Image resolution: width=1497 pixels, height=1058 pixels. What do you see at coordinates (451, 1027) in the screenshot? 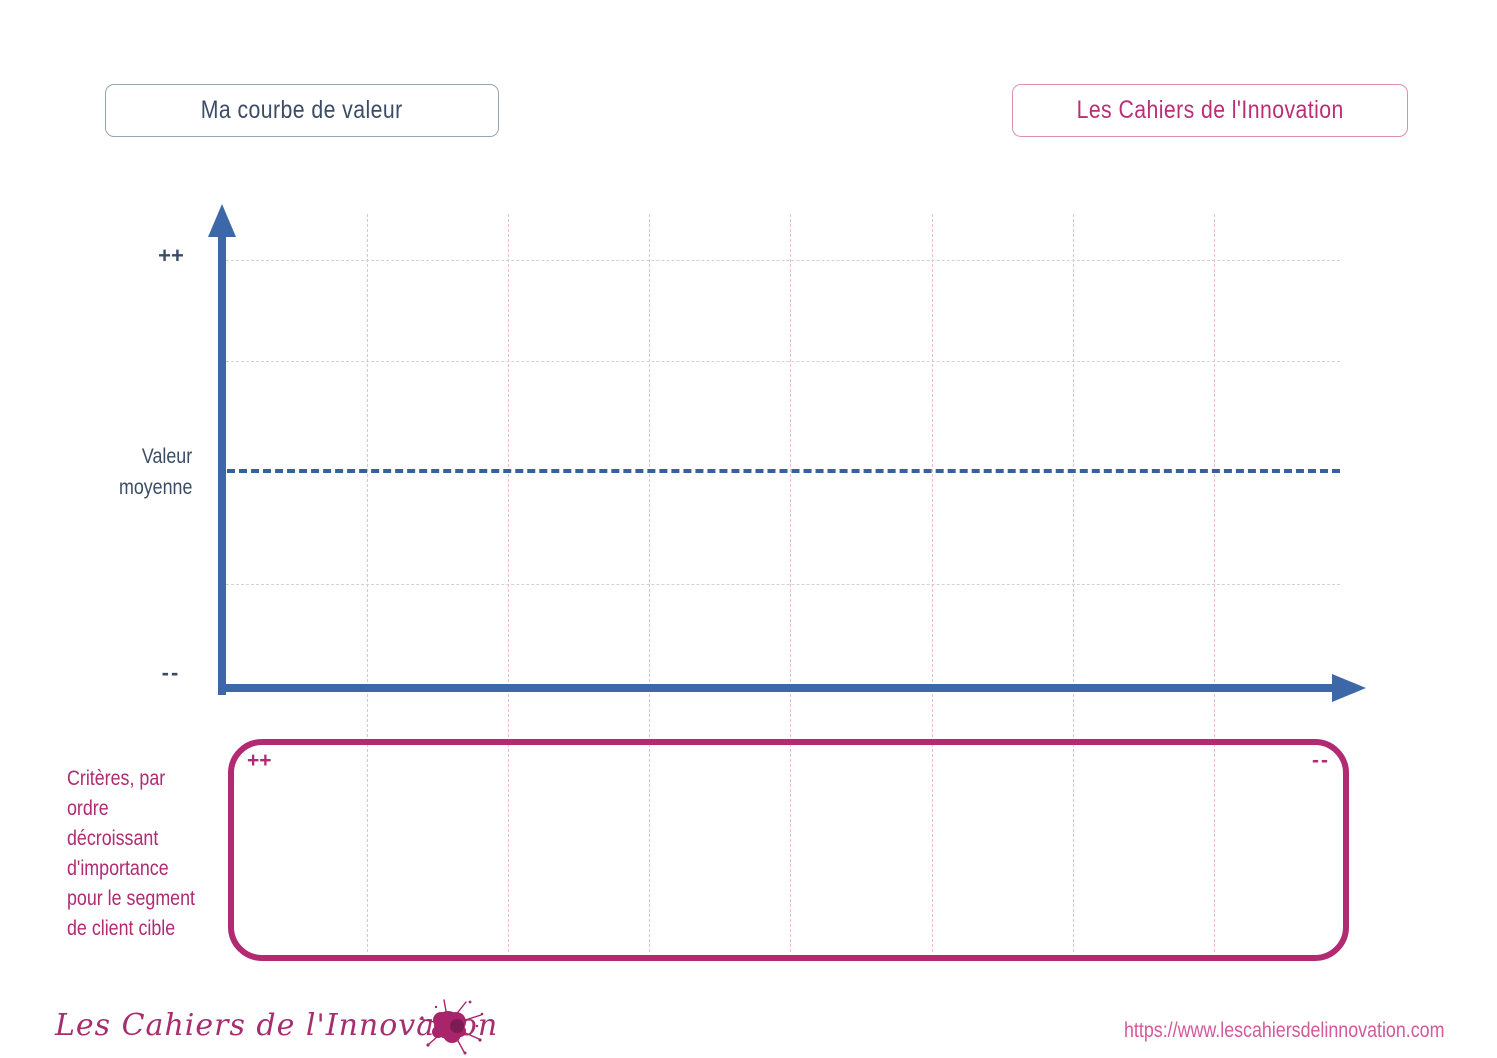
I see `ink-splat-icon` at bounding box center [451, 1027].